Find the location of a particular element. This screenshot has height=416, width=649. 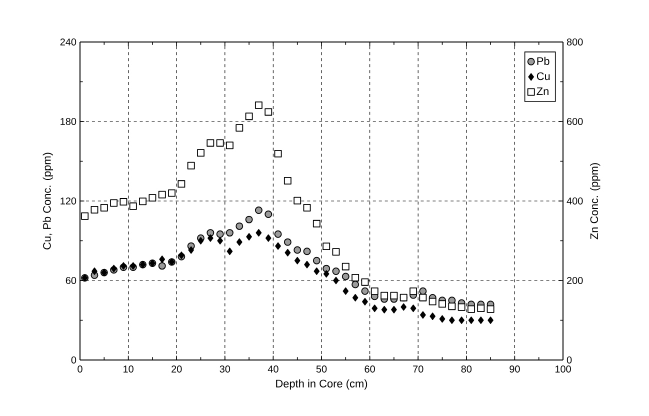

x-tick-label: 100 is located at coordinates (563, 369).